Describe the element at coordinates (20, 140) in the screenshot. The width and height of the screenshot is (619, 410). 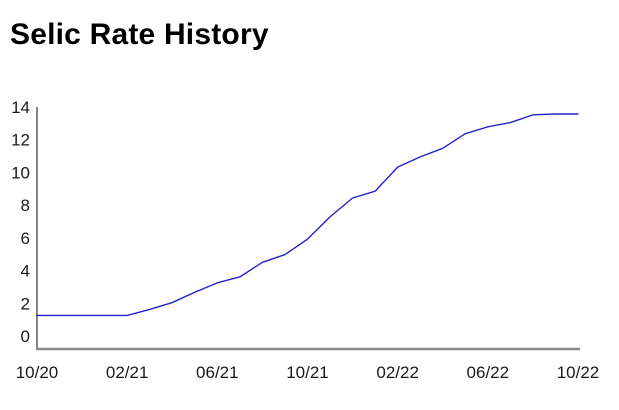
I see `y-axis-tick-label: 12` at that location.